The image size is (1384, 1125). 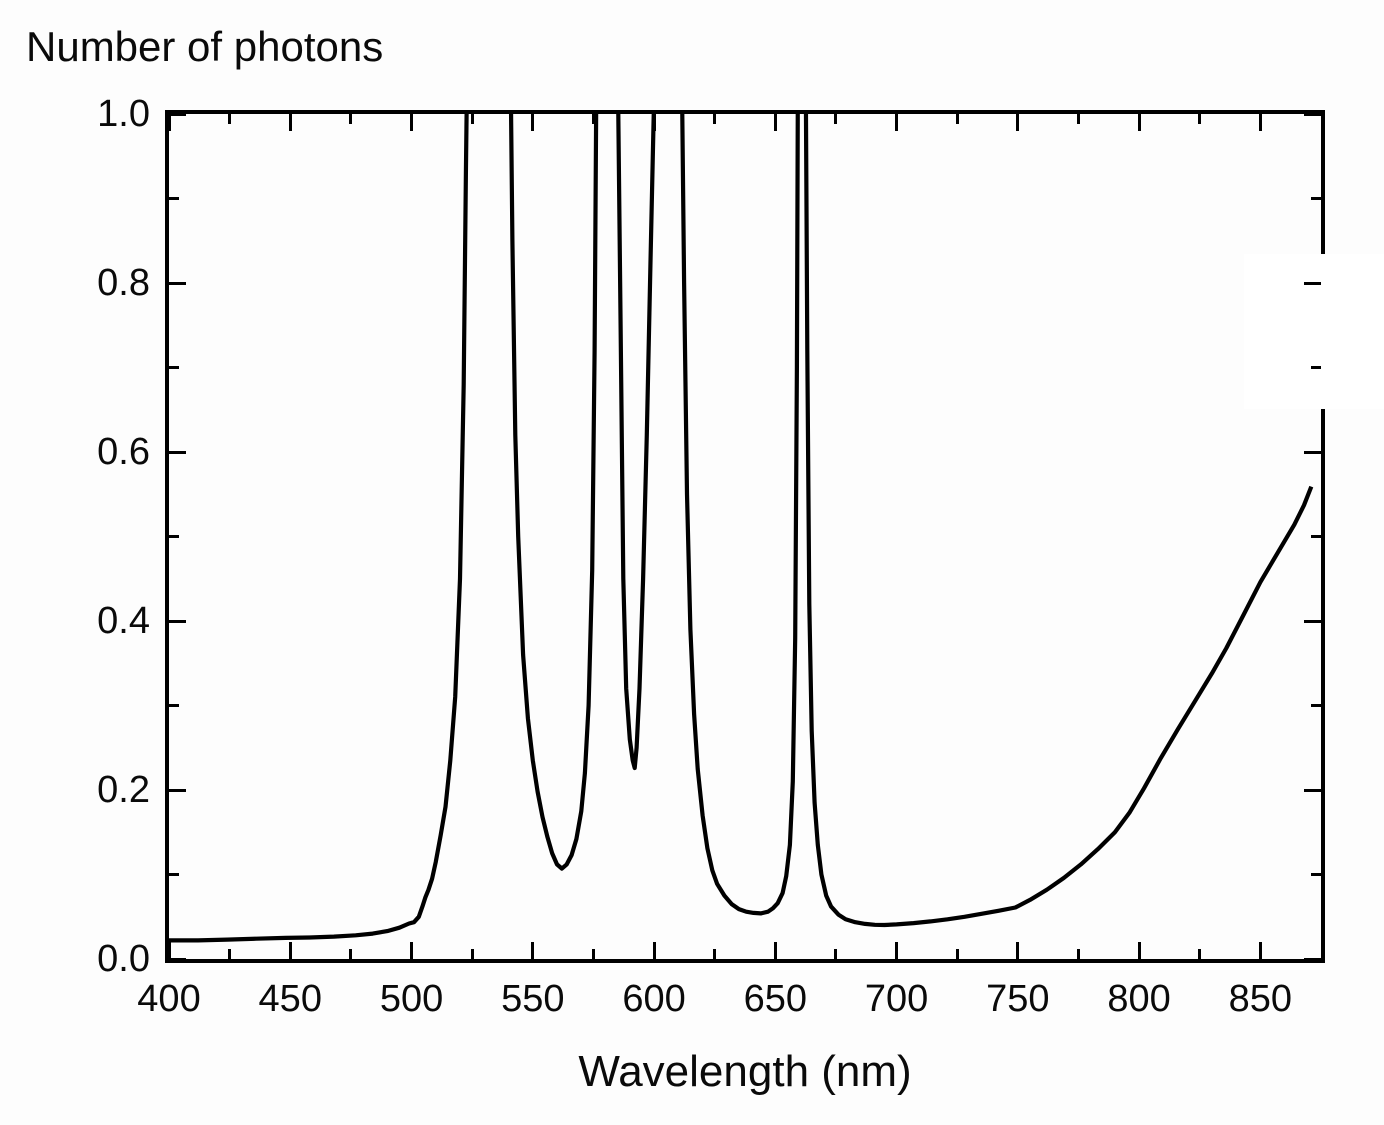 I want to click on x-tick-label: 850, so click(x=1260, y=999).